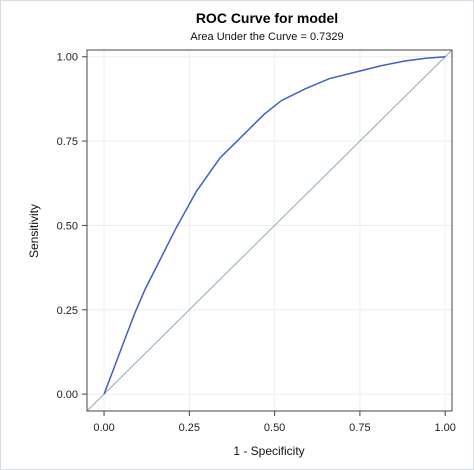  I want to click on x-tick-label: 0.00, so click(103, 428).